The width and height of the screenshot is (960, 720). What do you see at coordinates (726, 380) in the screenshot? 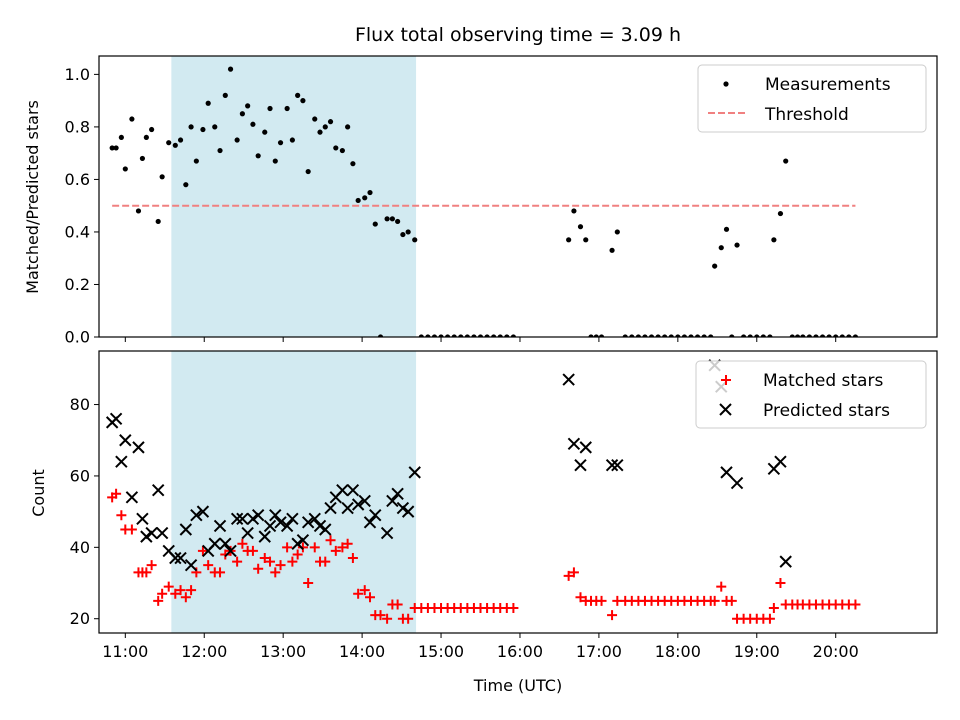
I see `legend-matched-marker` at bounding box center [726, 380].